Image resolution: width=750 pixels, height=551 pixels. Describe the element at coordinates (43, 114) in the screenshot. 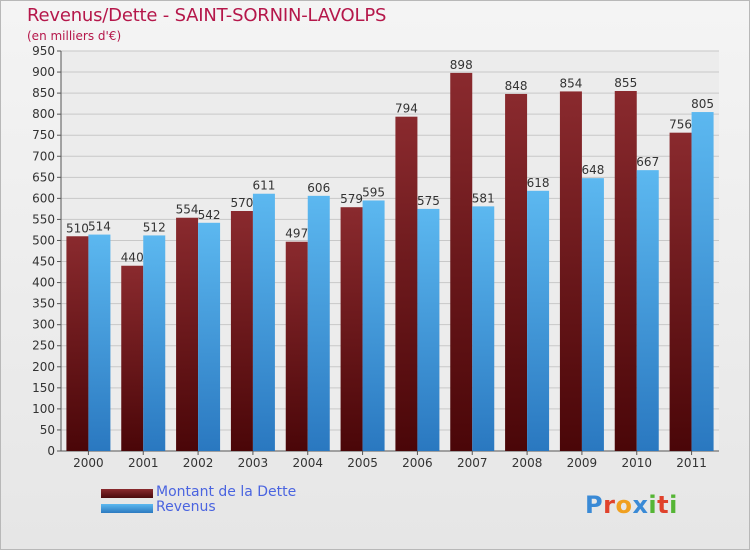

I see `y-tick-label: 800` at that location.